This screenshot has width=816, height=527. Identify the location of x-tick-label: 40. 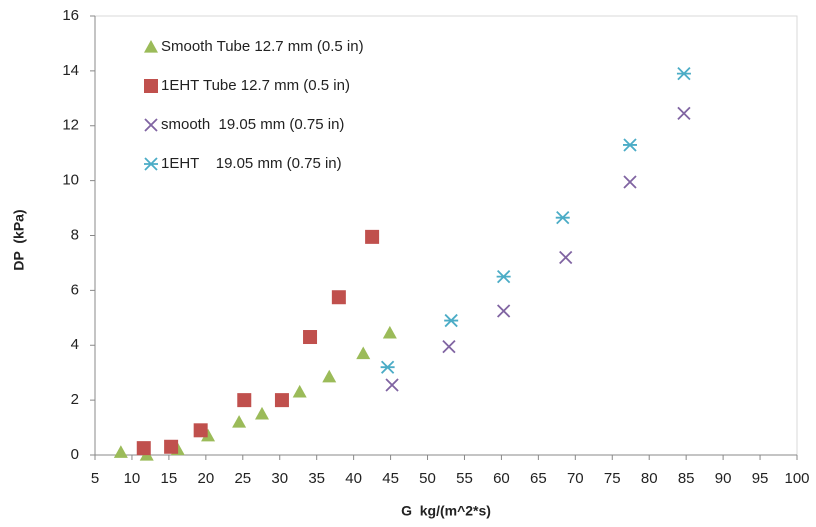
(353, 478).